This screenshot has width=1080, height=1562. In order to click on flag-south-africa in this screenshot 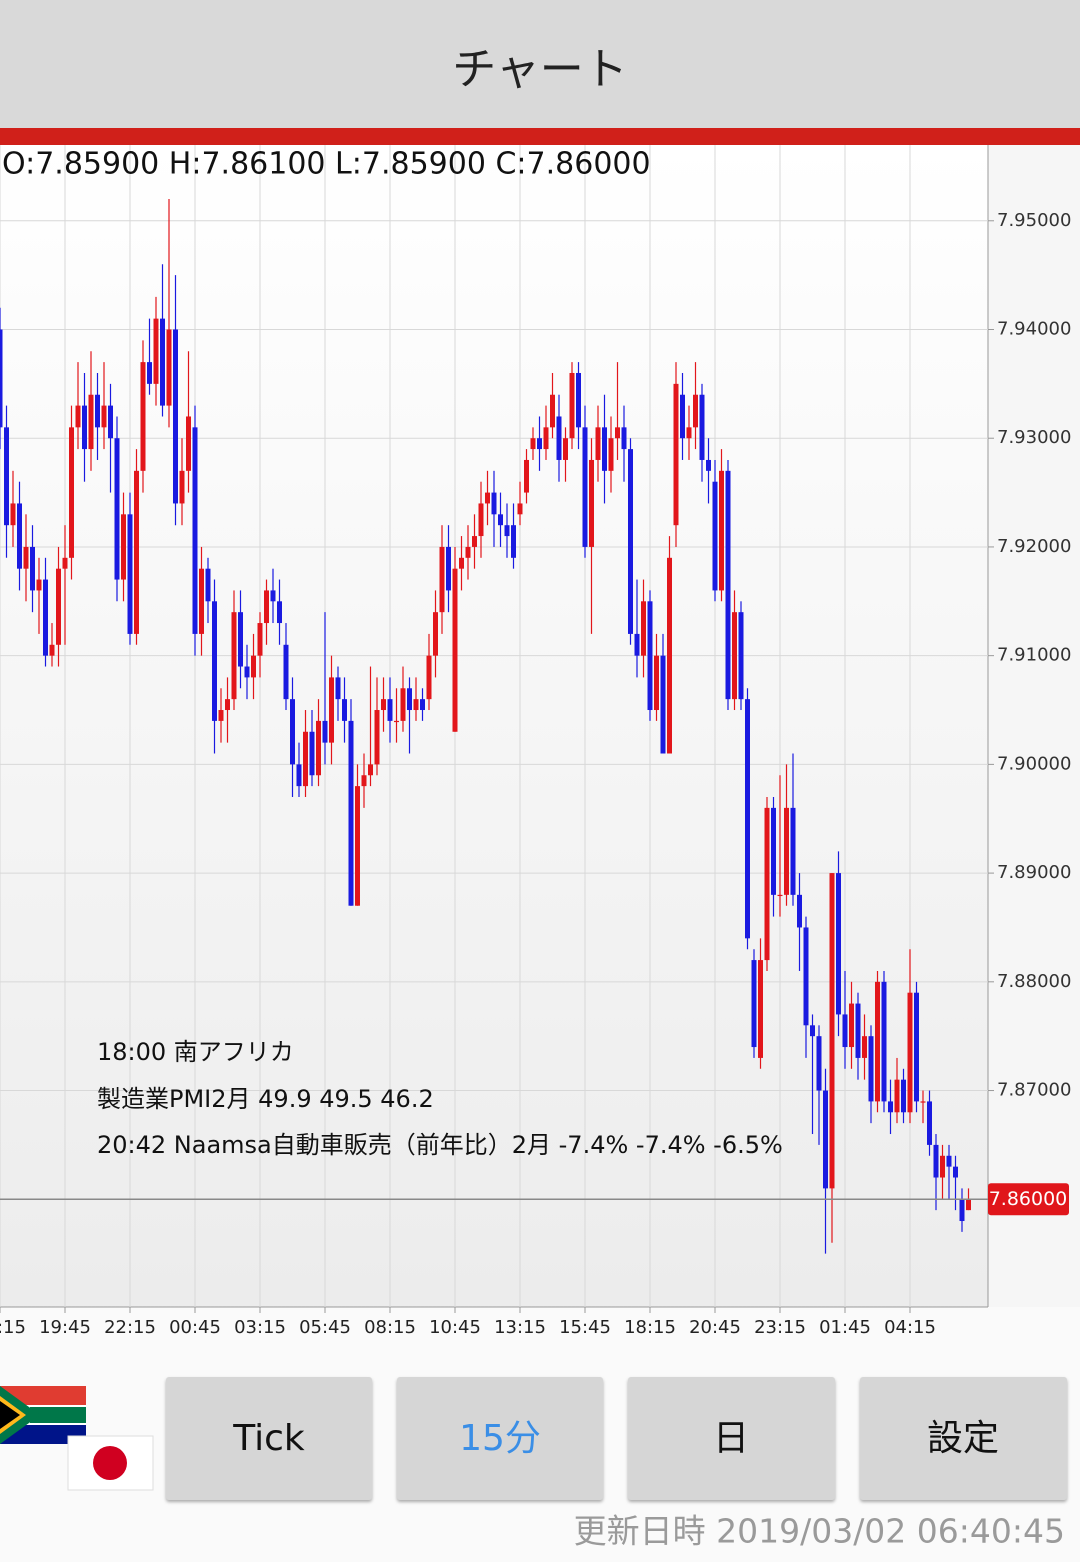, I will do `click(43, 1415)`.